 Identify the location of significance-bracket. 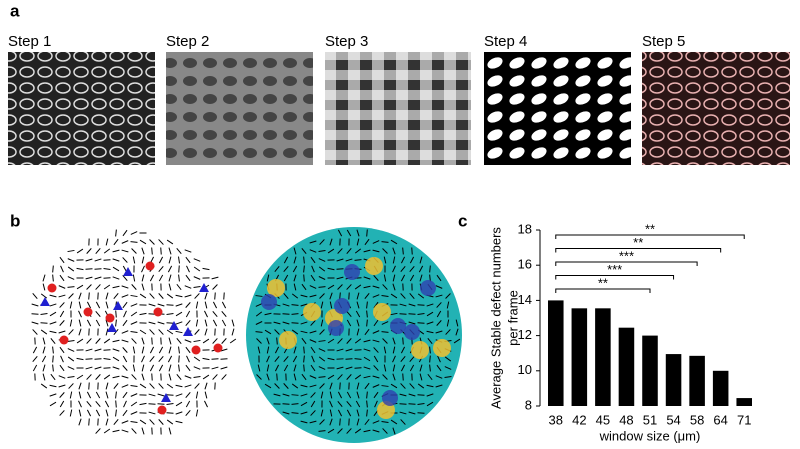
(626, 263).